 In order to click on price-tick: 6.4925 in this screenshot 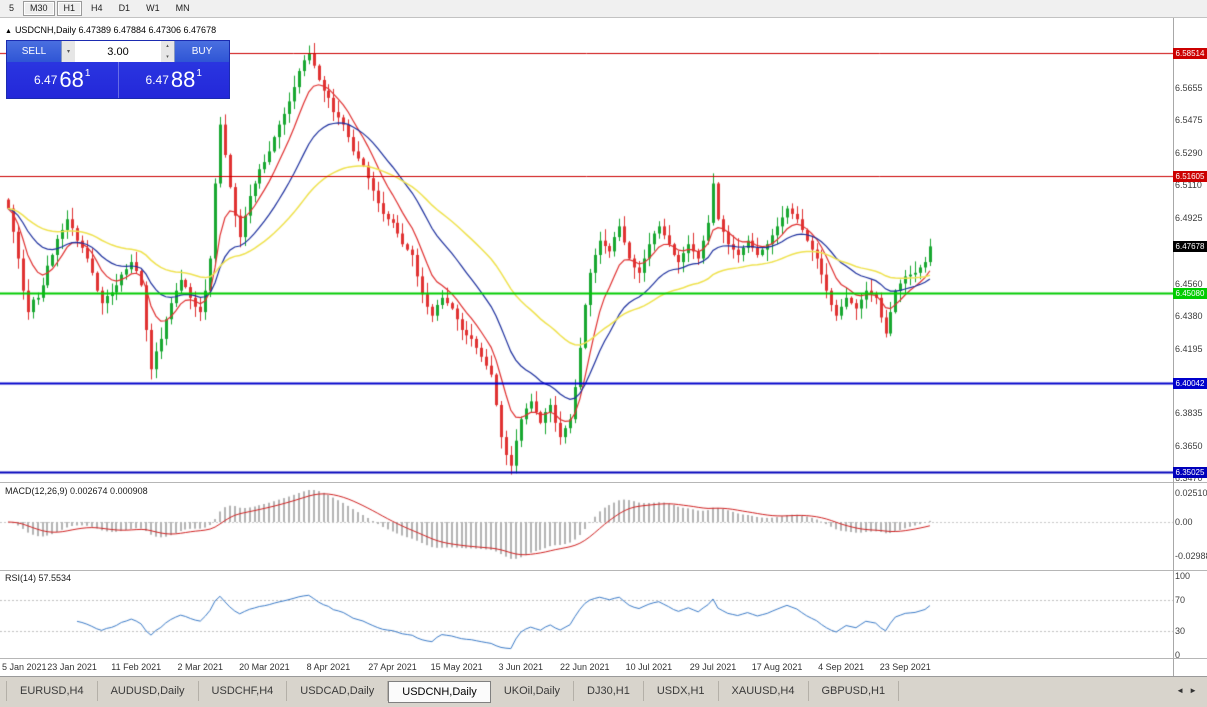, I will do `click(1189, 218)`.